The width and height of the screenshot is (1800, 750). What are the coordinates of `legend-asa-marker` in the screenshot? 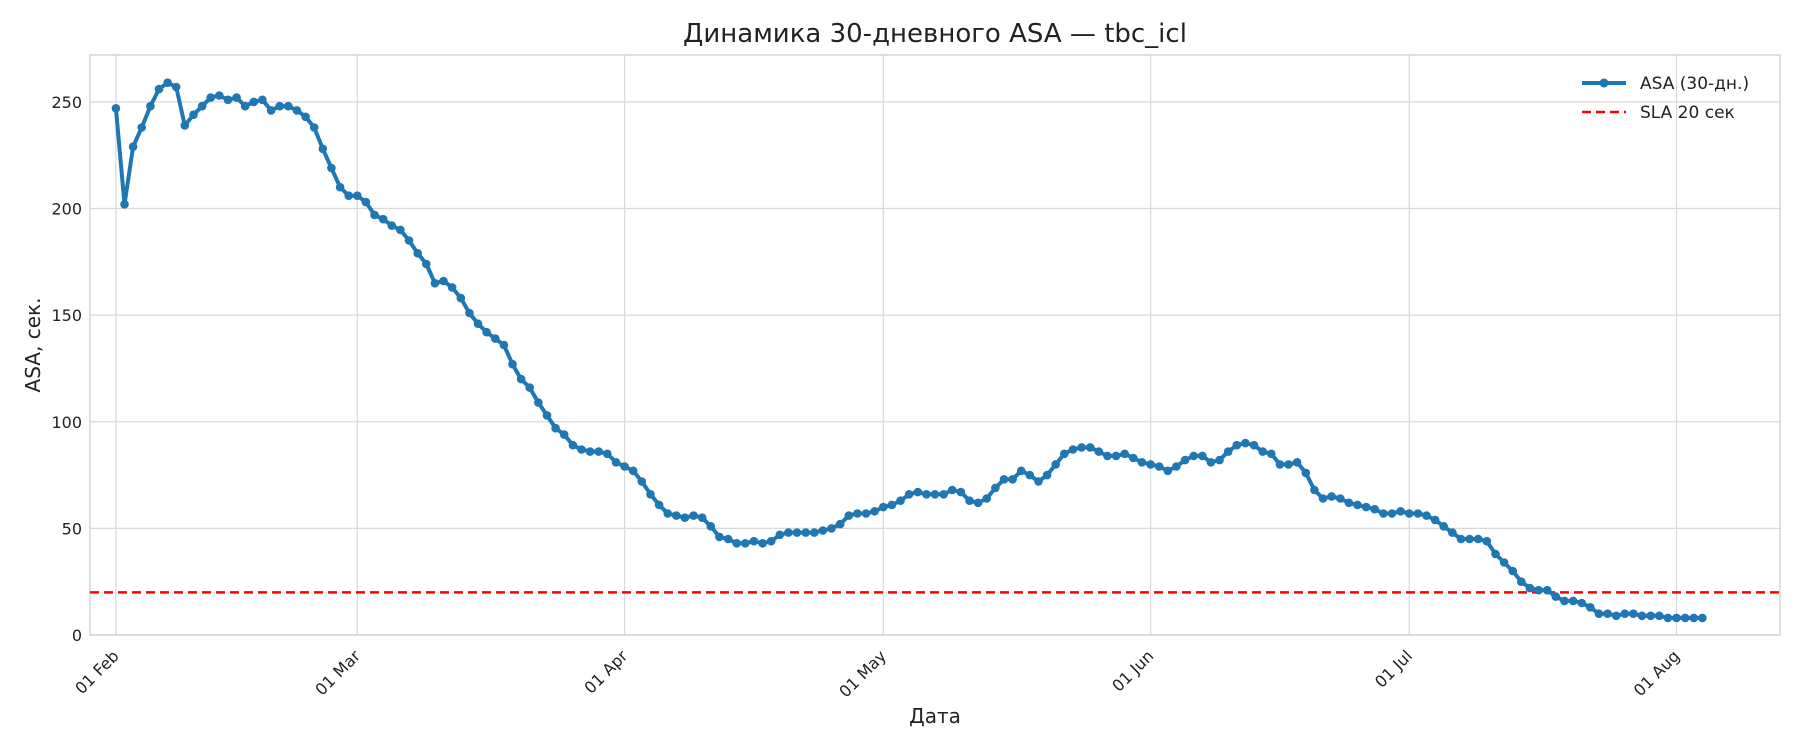 It's located at (1604, 83).